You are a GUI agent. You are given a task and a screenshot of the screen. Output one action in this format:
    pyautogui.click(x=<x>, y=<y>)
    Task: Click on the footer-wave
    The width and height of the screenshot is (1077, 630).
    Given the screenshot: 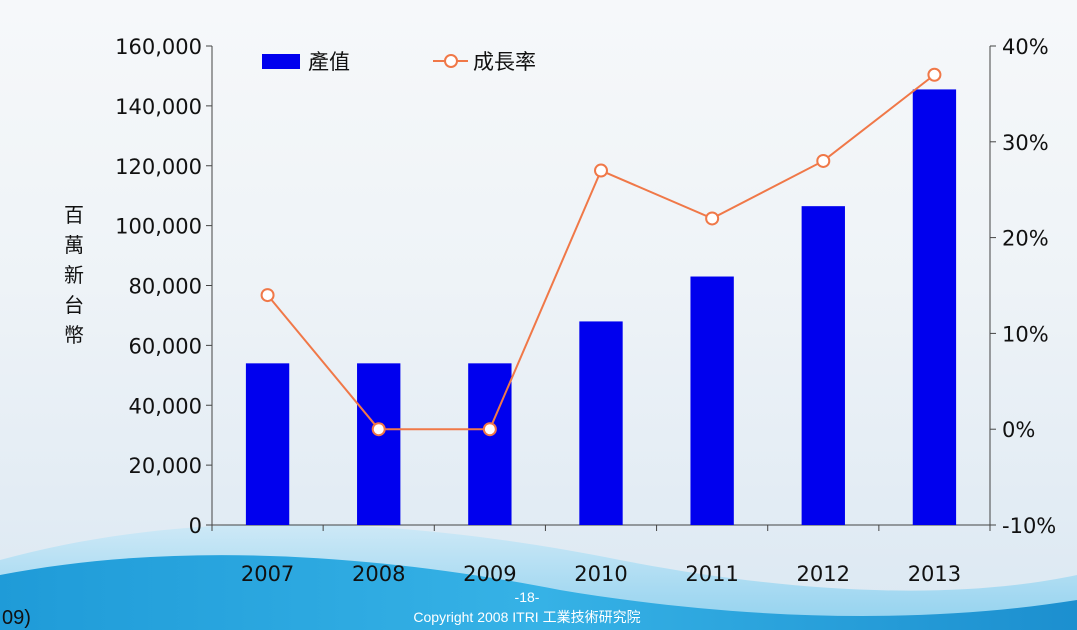 What is the action you would take?
    pyautogui.click(x=538, y=592)
    